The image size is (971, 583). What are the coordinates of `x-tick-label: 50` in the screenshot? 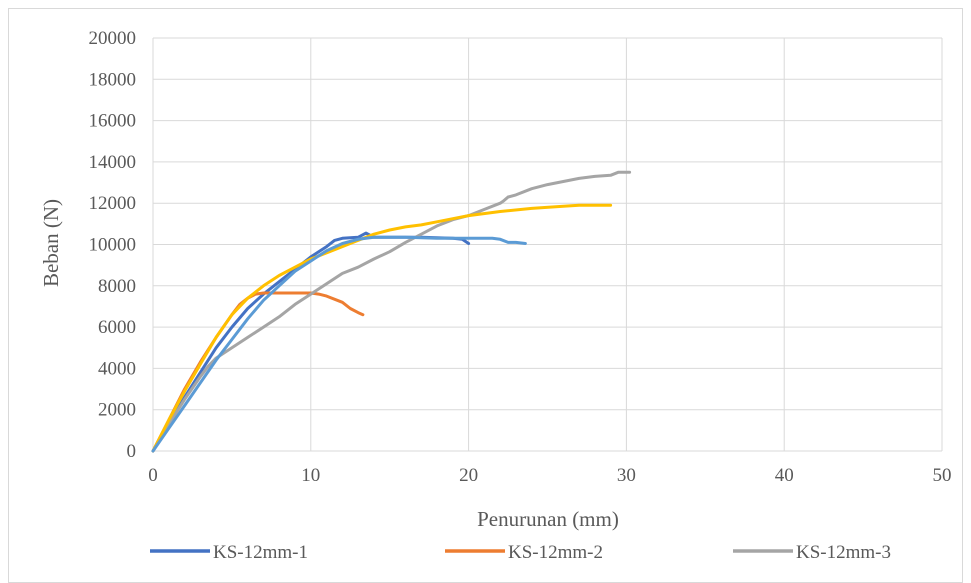 It's located at (942, 475).